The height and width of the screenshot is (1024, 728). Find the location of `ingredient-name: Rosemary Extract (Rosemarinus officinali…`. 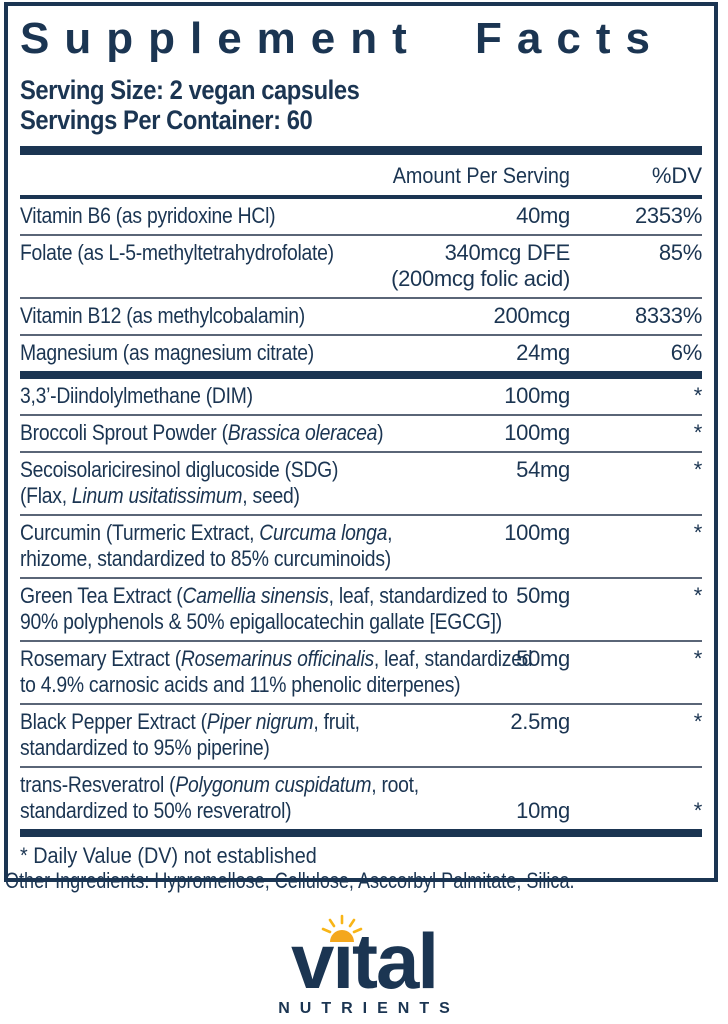

ingredient-name: Rosemary Extract (Rosemarinus officinali… is located at coordinates (276, 672).